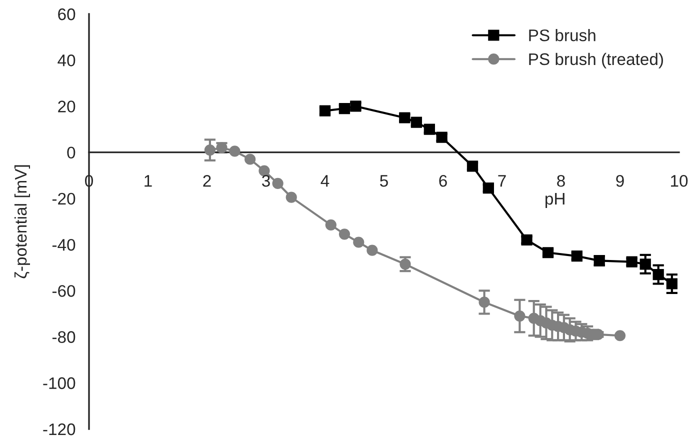 This screenshot has width=691, height=438. Describe the element at coordinates (59, 429) in the screenshot. I see `y-tick-label: -120` at that location.